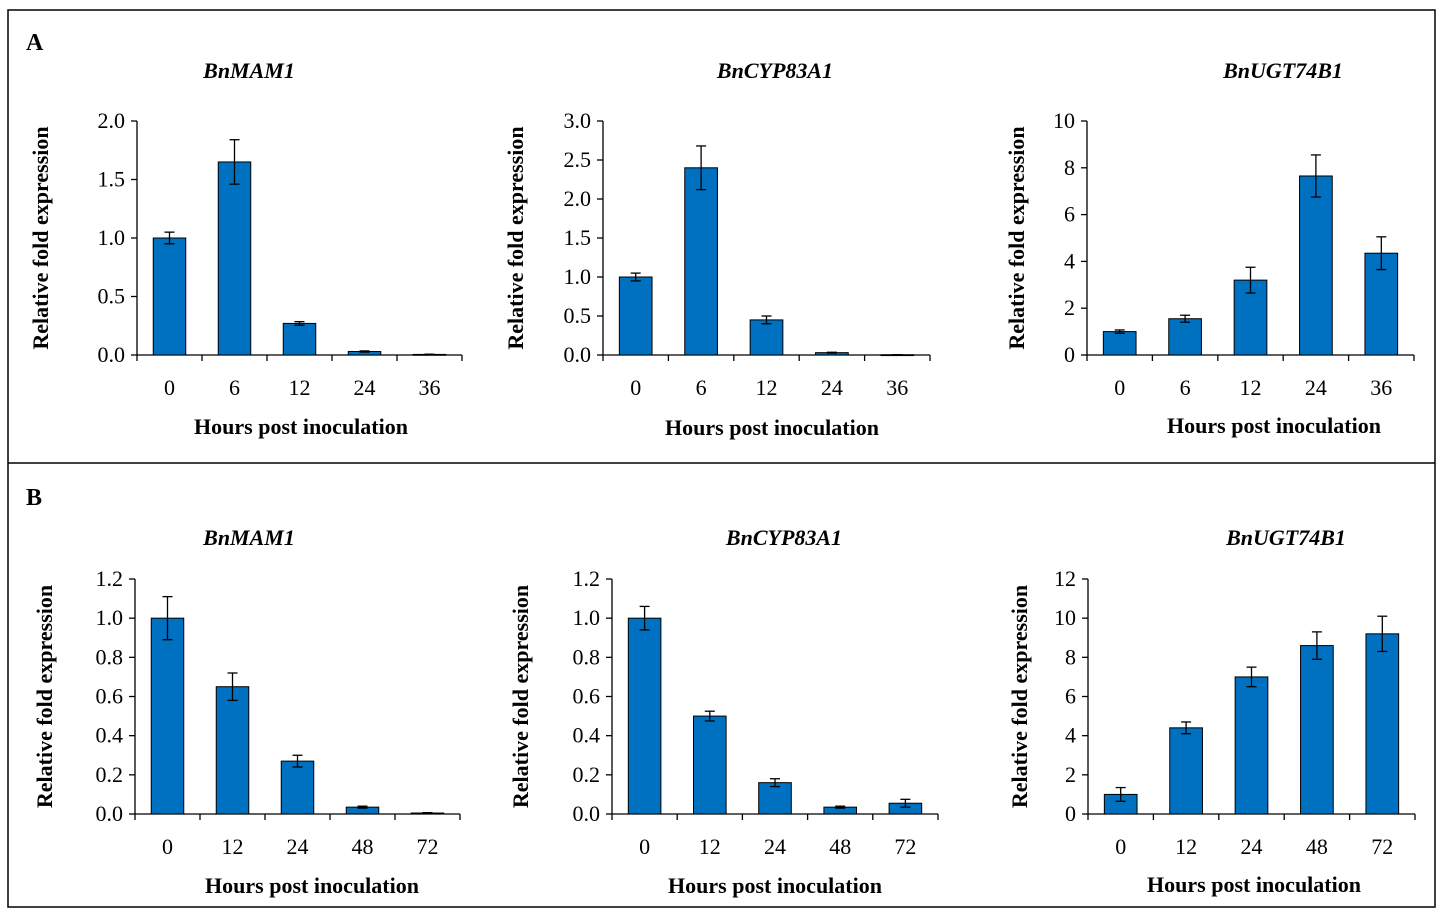 Image resolution: width=1443 pixels, height=909 pixels. I want to click on y-tick-label: 2.5, so click(578, 159).